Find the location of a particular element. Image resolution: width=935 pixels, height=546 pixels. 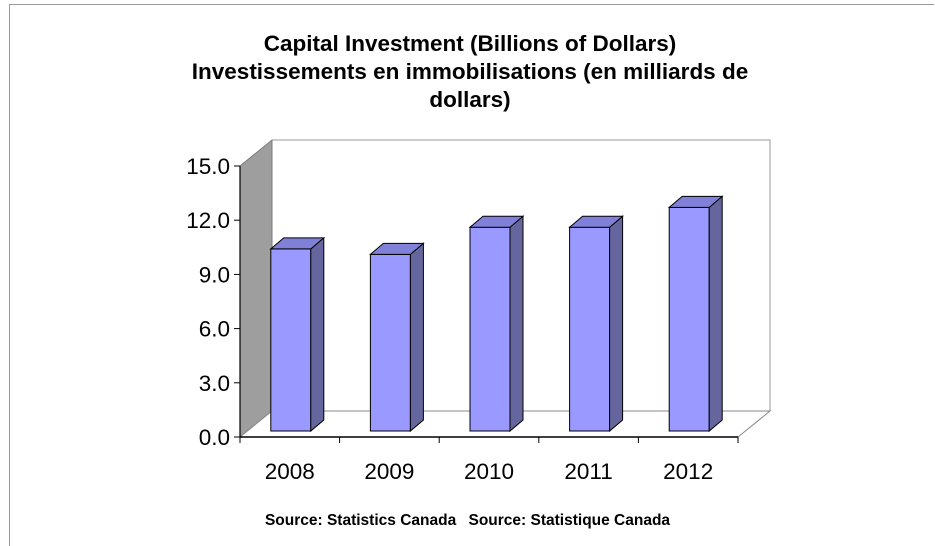

side-wall is located at coordinates (256, 288).